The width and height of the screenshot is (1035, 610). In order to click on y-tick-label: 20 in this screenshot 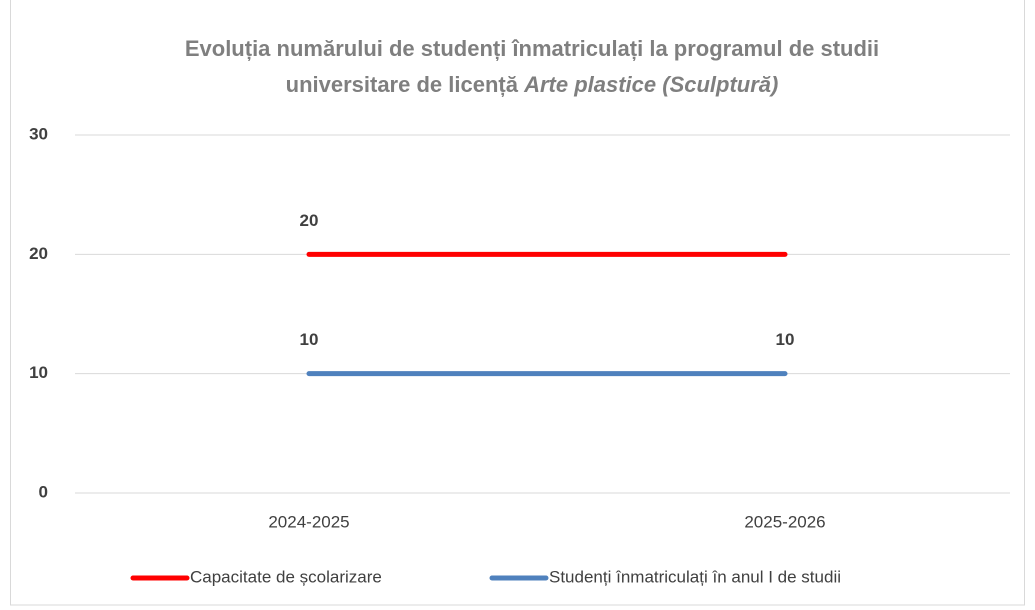, I will do `click(38, 253)`.